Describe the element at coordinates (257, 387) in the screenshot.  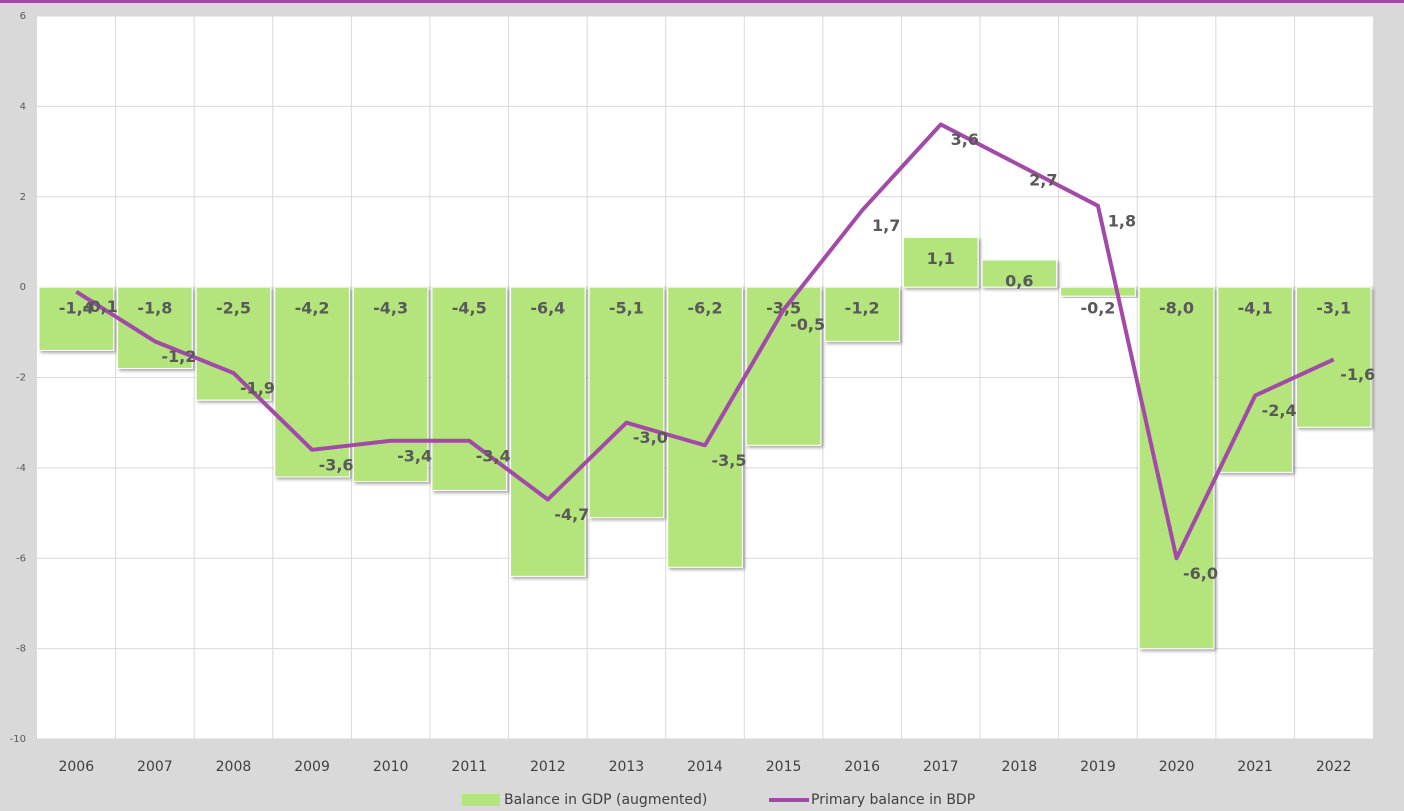
I see `line-label: -1,9` at that location.